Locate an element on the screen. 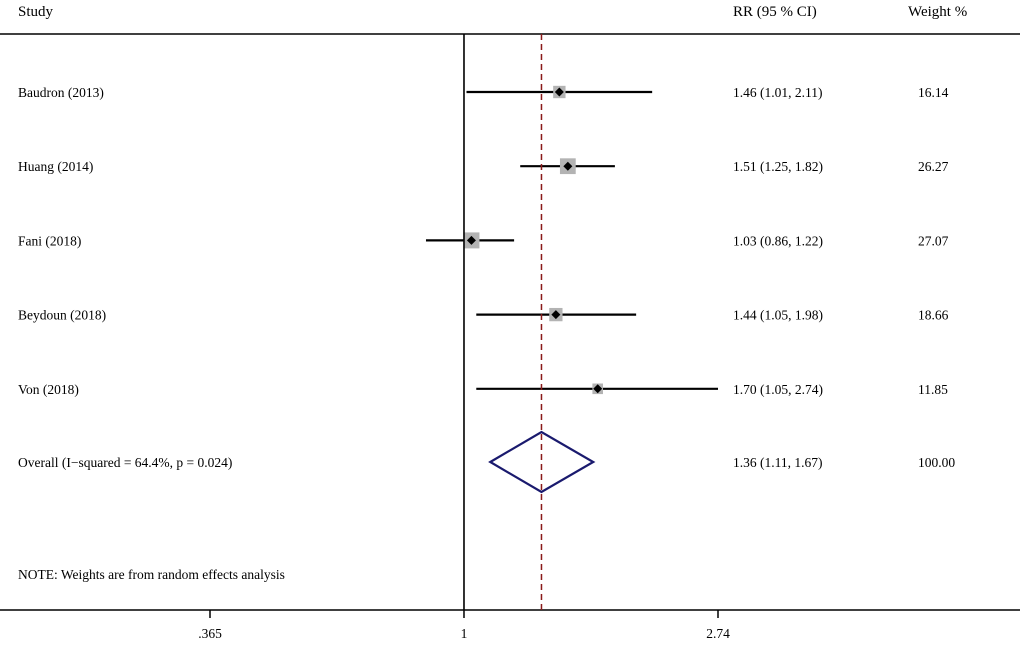 This screenshot has height=649, width=1020. study-row: Huang (2014) 1.51 (1.25, 1.82) 26.27 is located at coordinates (483, 166).